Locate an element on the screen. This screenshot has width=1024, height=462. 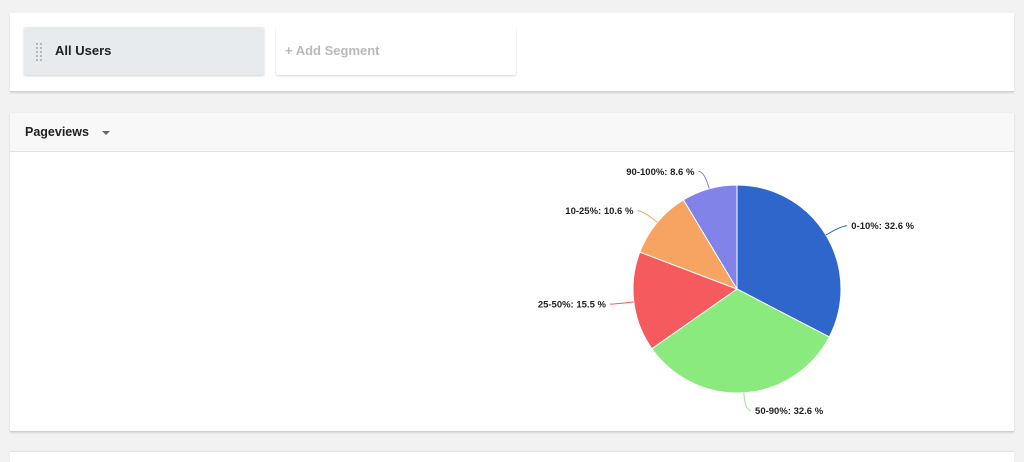
drag-handle-icon is located at coordinates (40, 52).